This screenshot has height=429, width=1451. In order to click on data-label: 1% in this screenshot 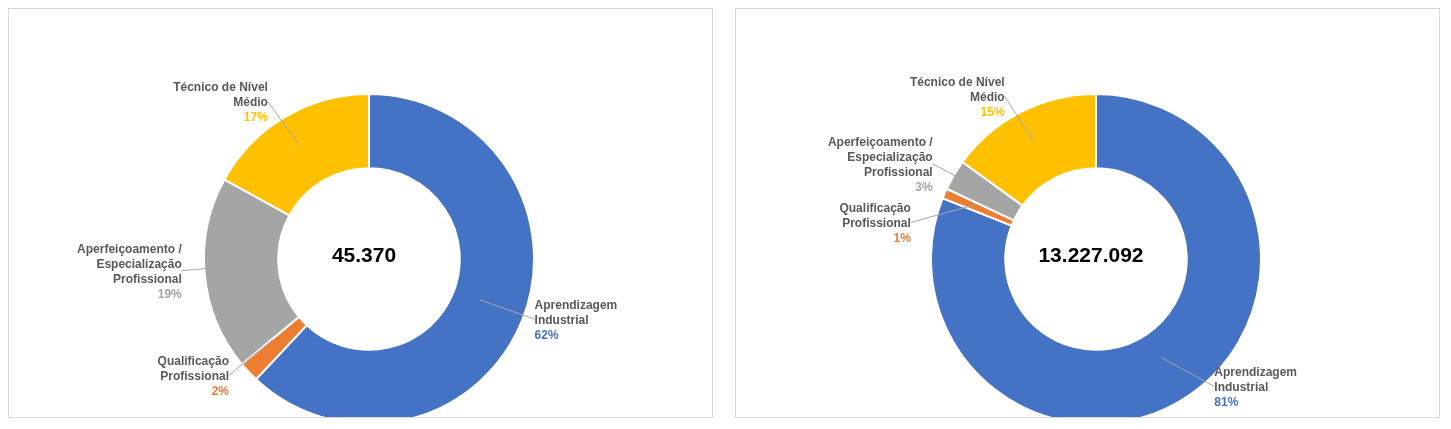, I will do `click(902, 237)`.